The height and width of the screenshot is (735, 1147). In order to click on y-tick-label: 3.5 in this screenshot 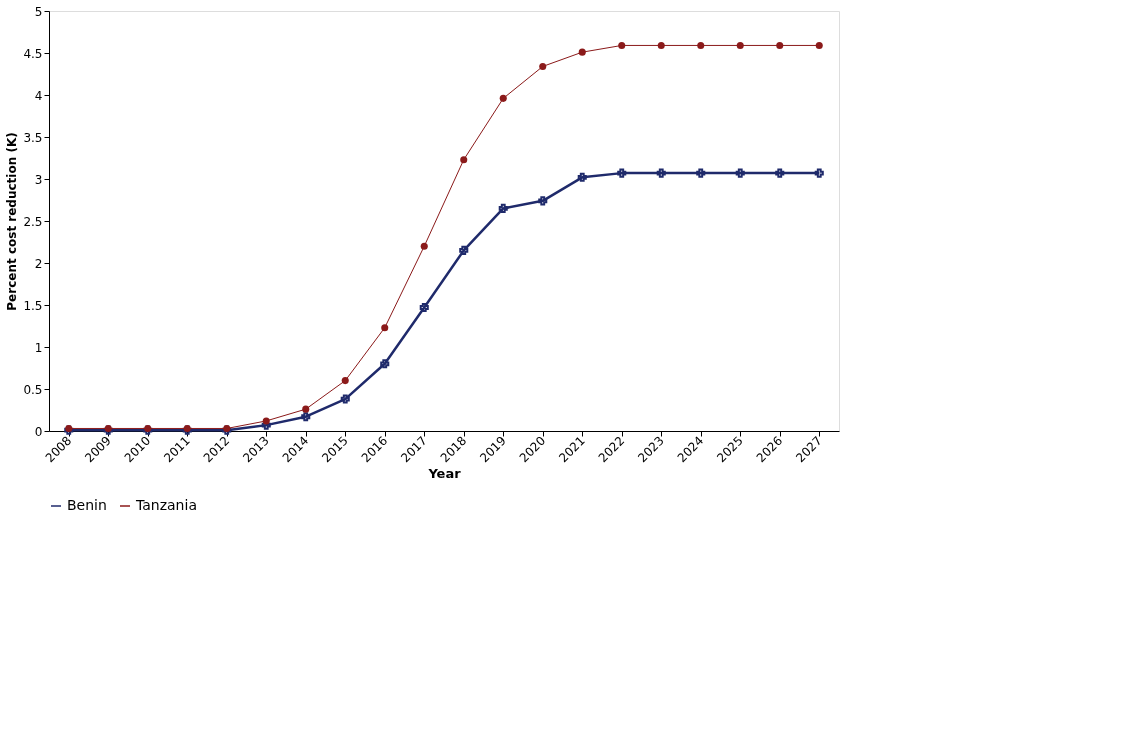, I will do `click(33, 137)`.